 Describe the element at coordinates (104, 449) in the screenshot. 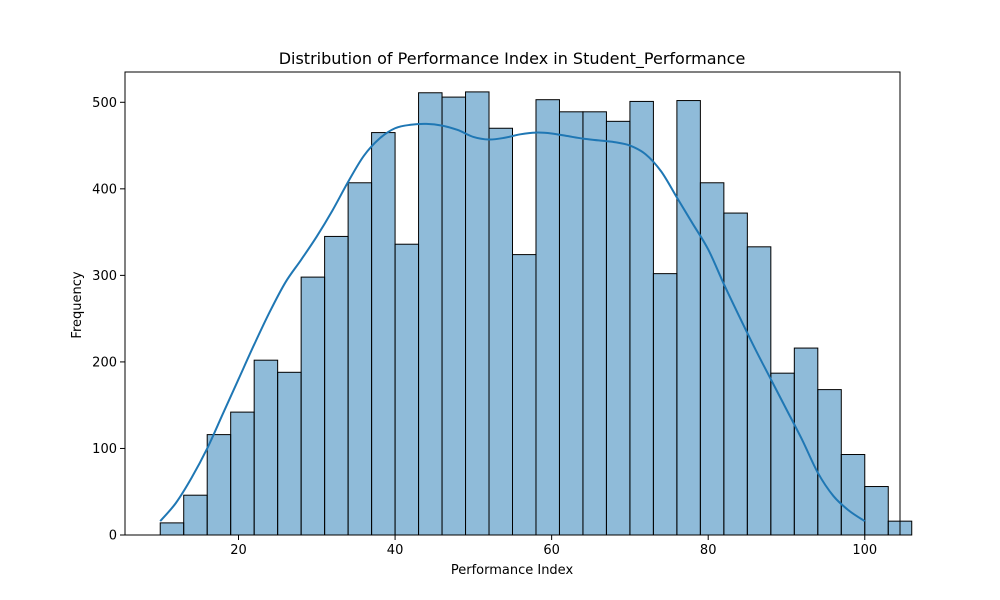

I see `y-tick-label: 100` at that location.